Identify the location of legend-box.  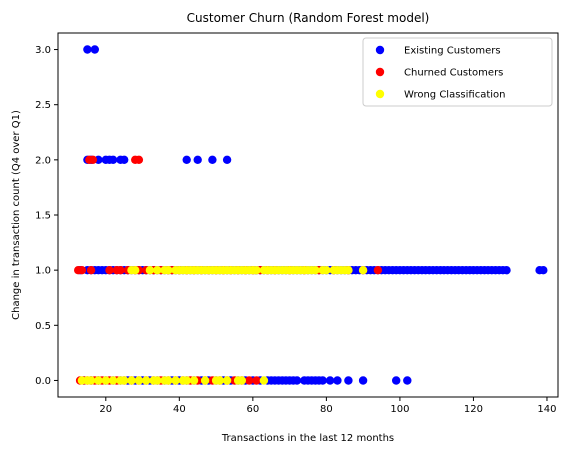
(457, 72).